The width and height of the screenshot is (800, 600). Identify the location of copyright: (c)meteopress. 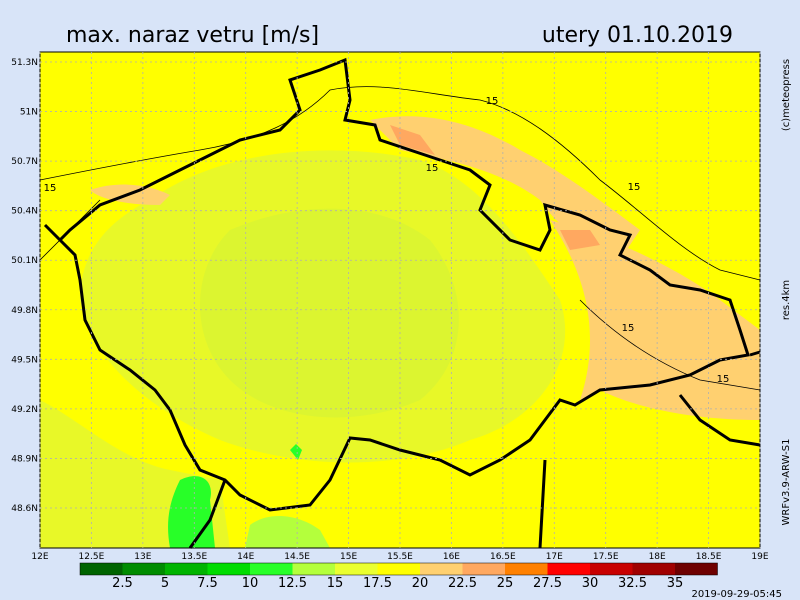
(786, 95).